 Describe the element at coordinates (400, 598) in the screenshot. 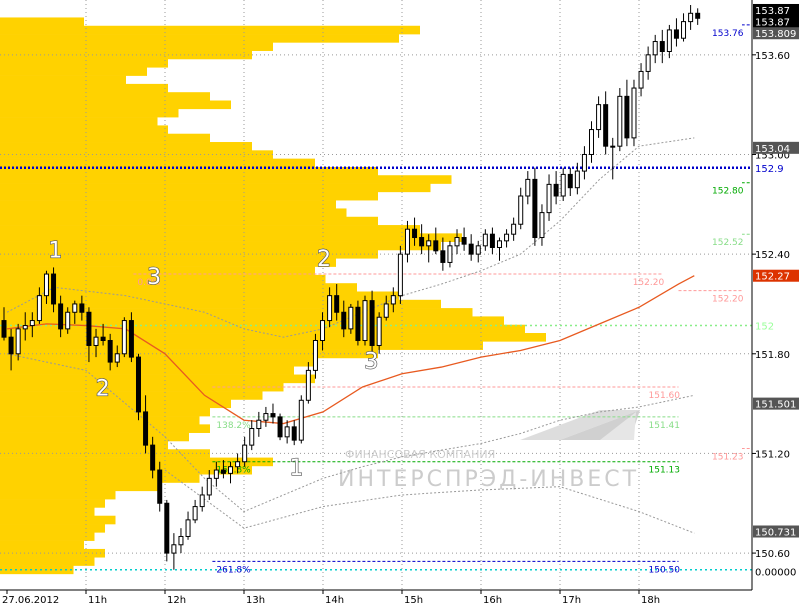

I see `time-axis-panel` at that location.